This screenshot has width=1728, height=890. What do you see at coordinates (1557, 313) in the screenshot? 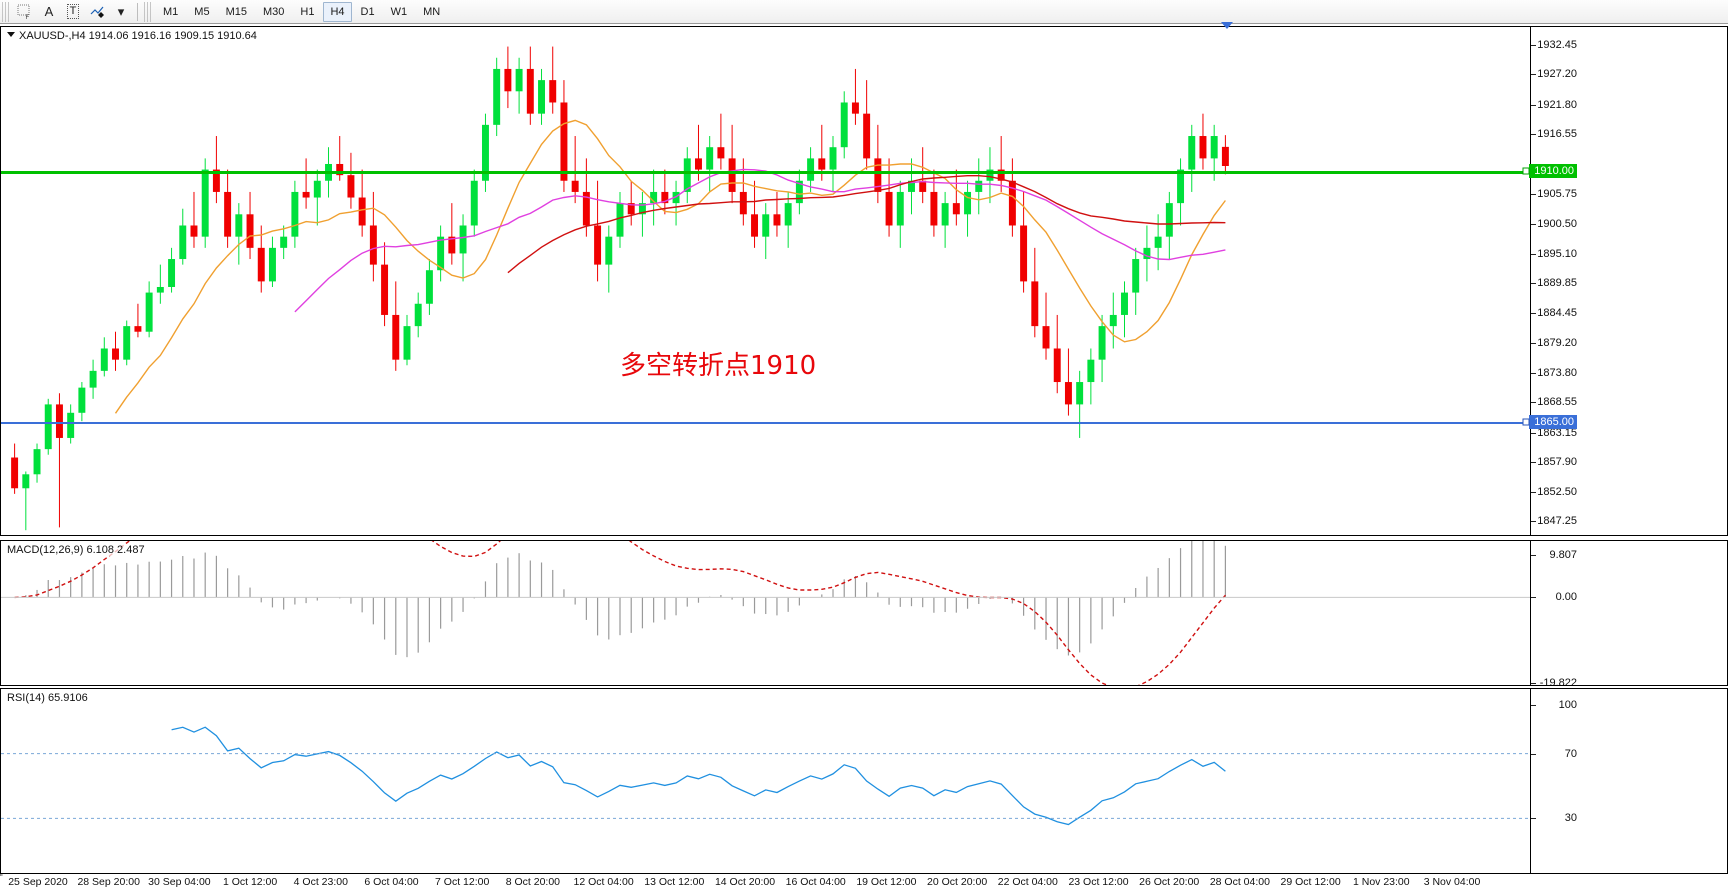
I see `price-tick-label: 1884.45` at bounding box center [1557, 313].